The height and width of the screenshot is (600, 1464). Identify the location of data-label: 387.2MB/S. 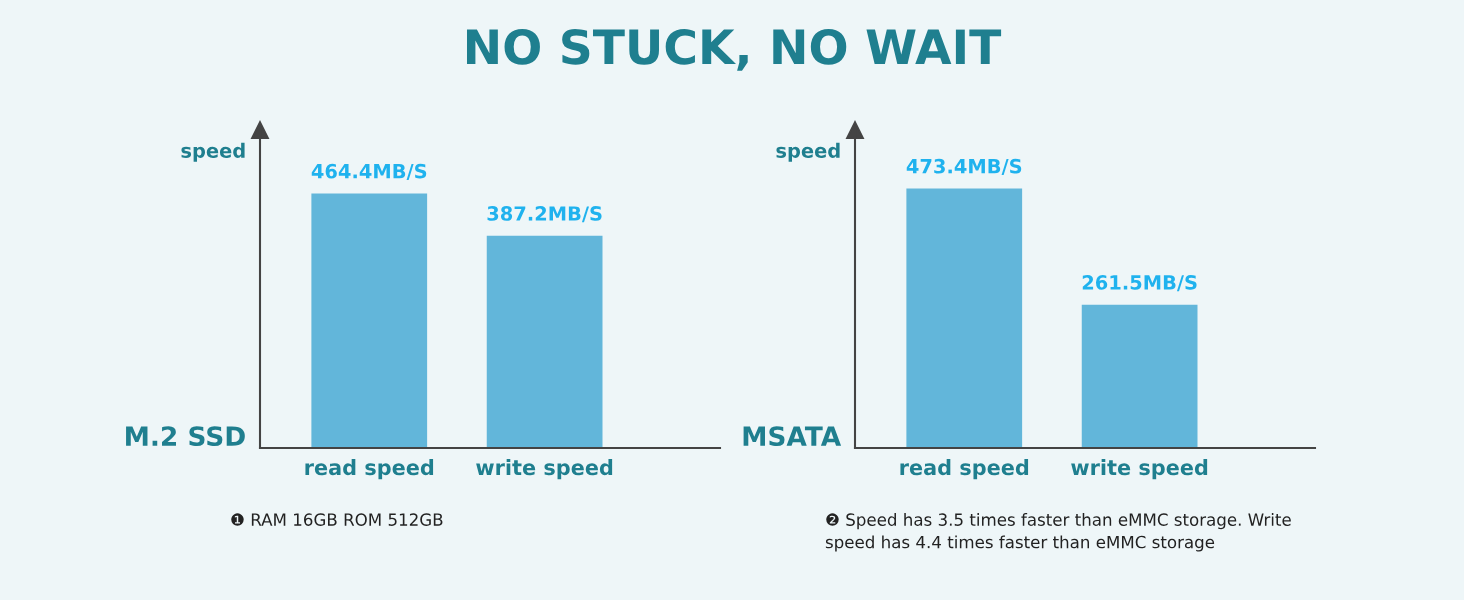
(544, 214).